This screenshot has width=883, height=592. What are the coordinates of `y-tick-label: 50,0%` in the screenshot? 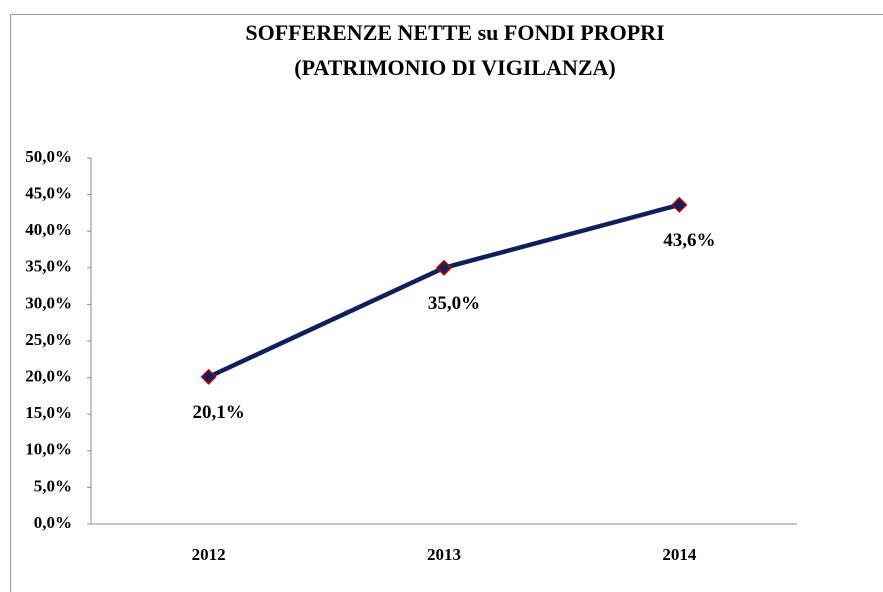 It's located at (48, 156).